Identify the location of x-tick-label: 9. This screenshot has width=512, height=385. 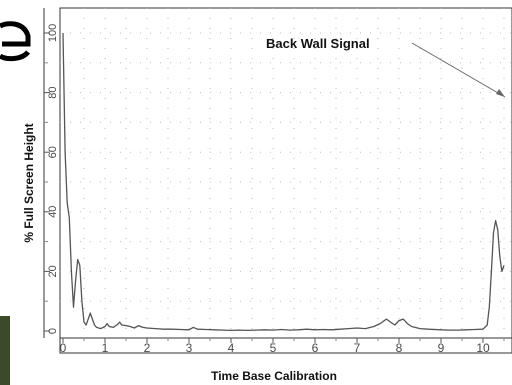
(441, 348).